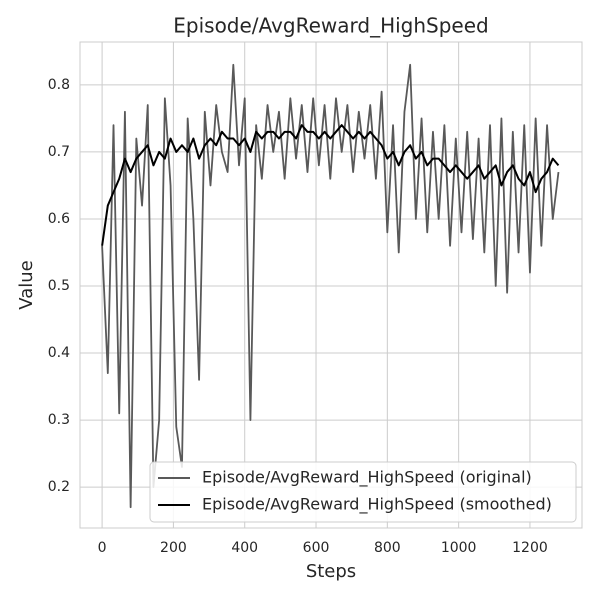 The height and width of the screenshot is (604, 600). Describe the element at coordinates (387, 548) in the screenshot. I see `x-tick-label: 800` at that location.